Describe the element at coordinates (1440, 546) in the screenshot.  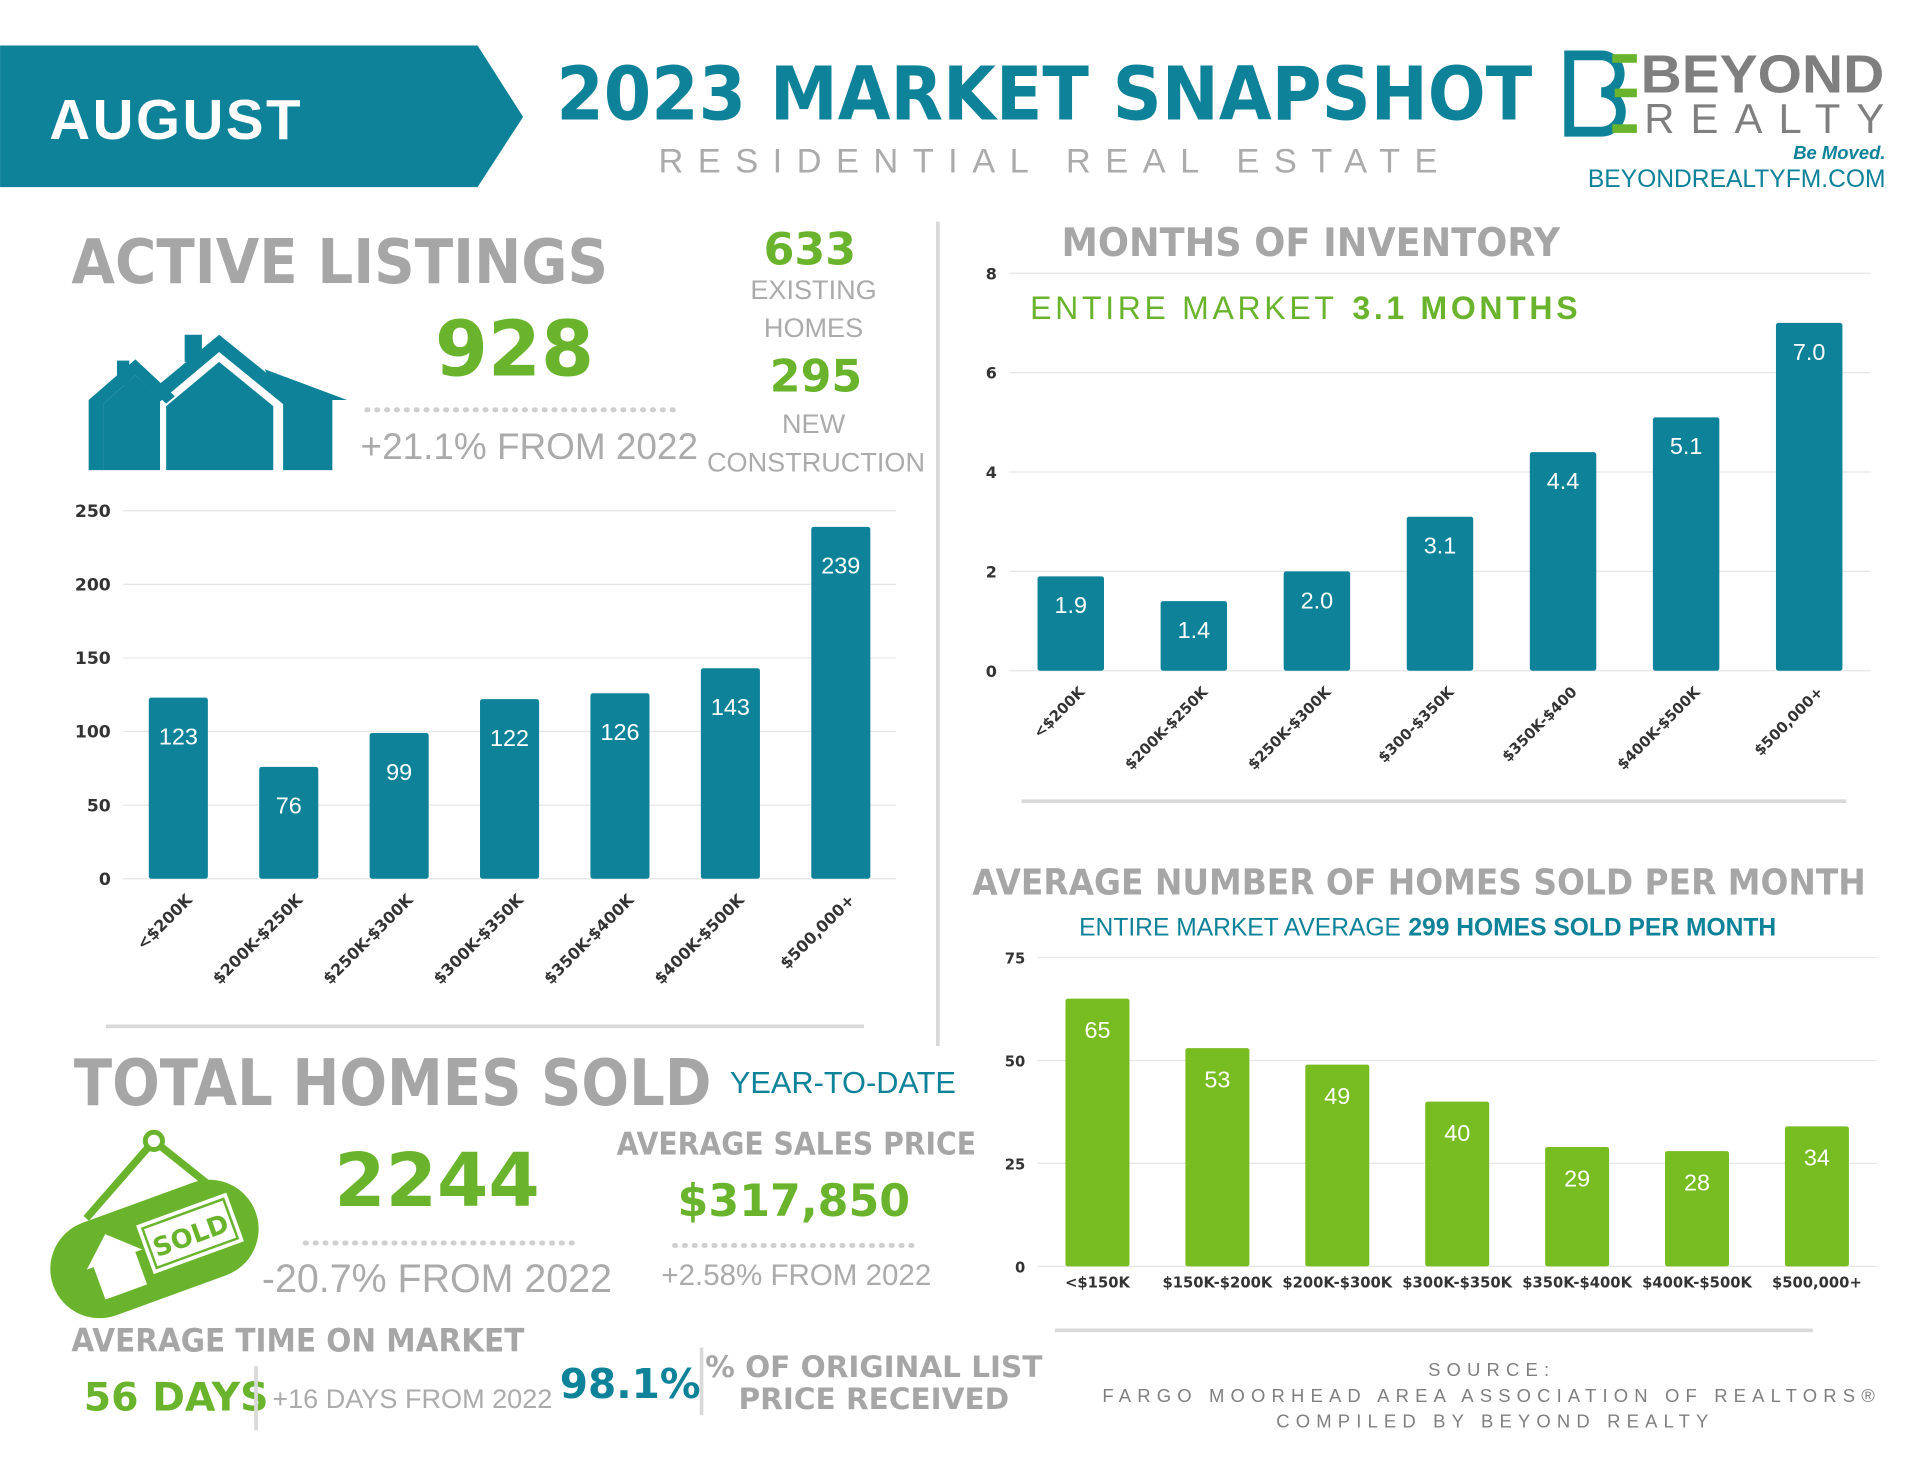
I see `value-label: 3.1` at that location.